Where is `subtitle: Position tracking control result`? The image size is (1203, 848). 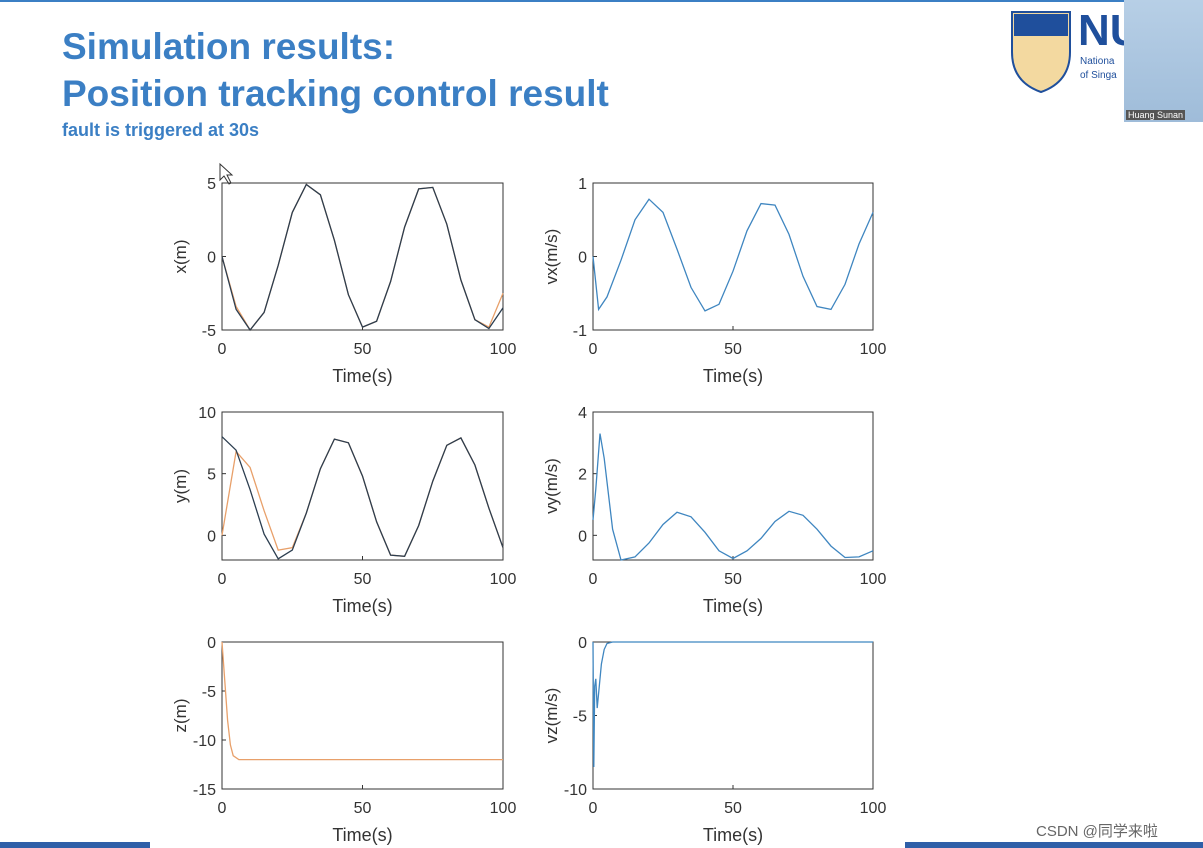
subtitle: Position tracking control result is located at coordinates (335, 93).